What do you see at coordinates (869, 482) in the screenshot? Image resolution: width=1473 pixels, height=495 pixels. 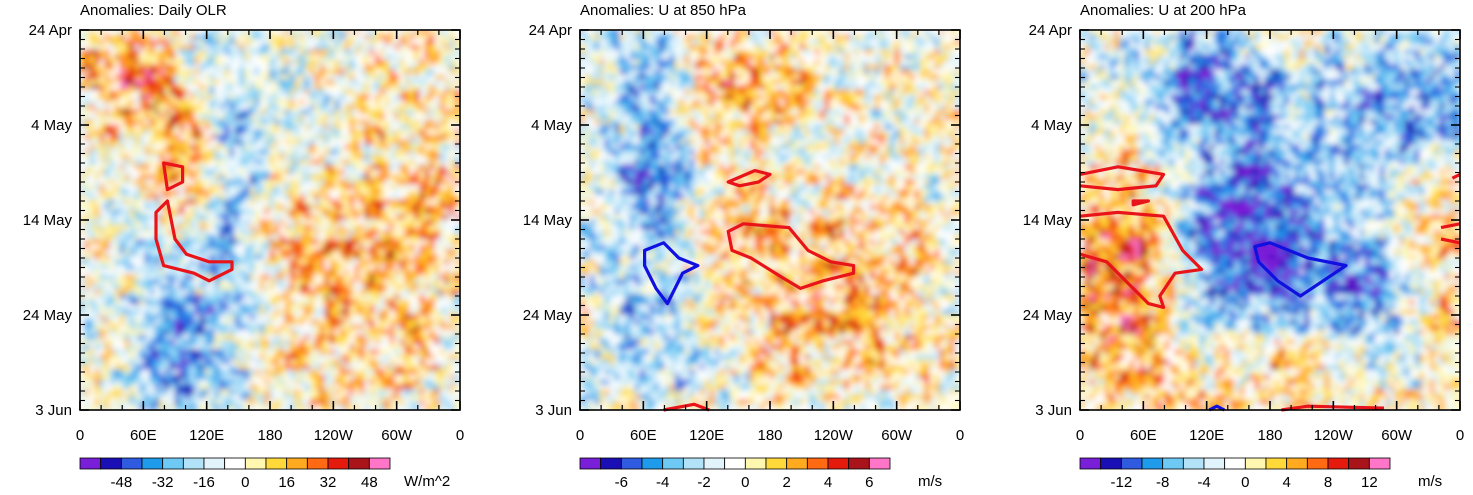 I see `colorbar-label: 6` at bounding box center [869, 482].